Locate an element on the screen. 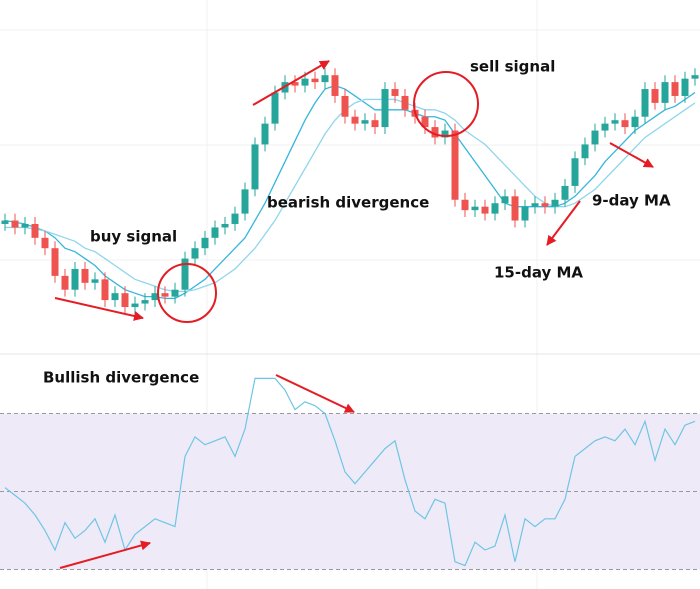  annotation: Bullish divergence is located at coordinates (121, 378).